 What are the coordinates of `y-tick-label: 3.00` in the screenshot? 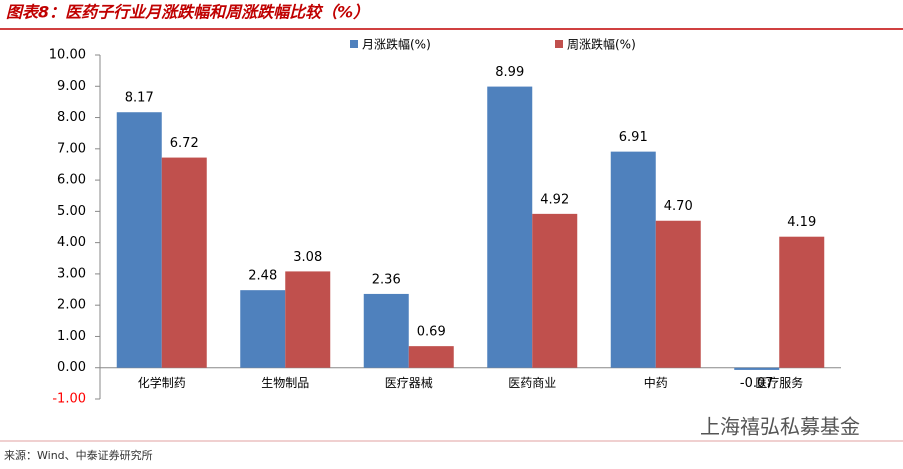 It's located at (71, 273).